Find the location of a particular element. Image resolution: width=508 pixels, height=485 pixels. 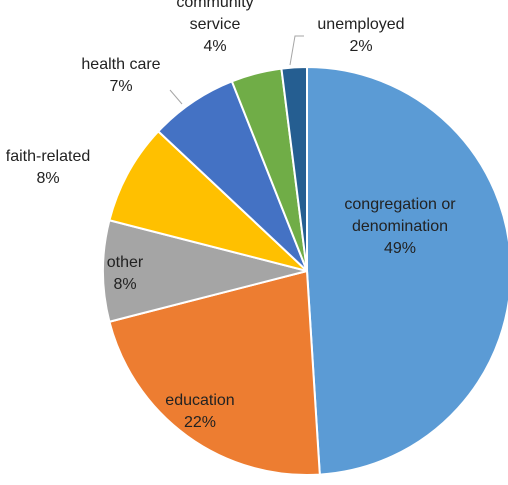

slice-label-community-service: community service 4% is located at coordinates (214, 27).